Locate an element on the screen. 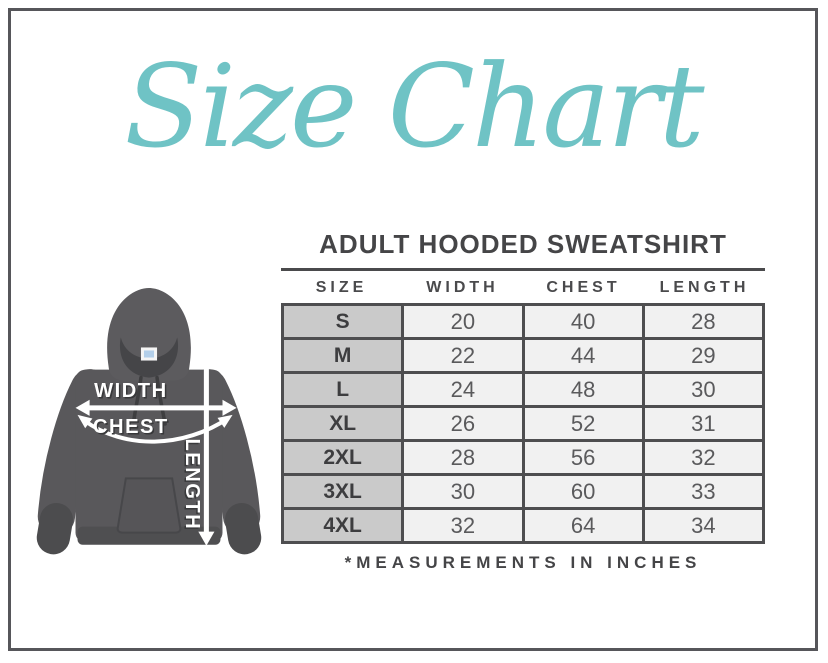 This screenshot has width=828, height=663. size-cell: XL is located at coordinates (342, 423).